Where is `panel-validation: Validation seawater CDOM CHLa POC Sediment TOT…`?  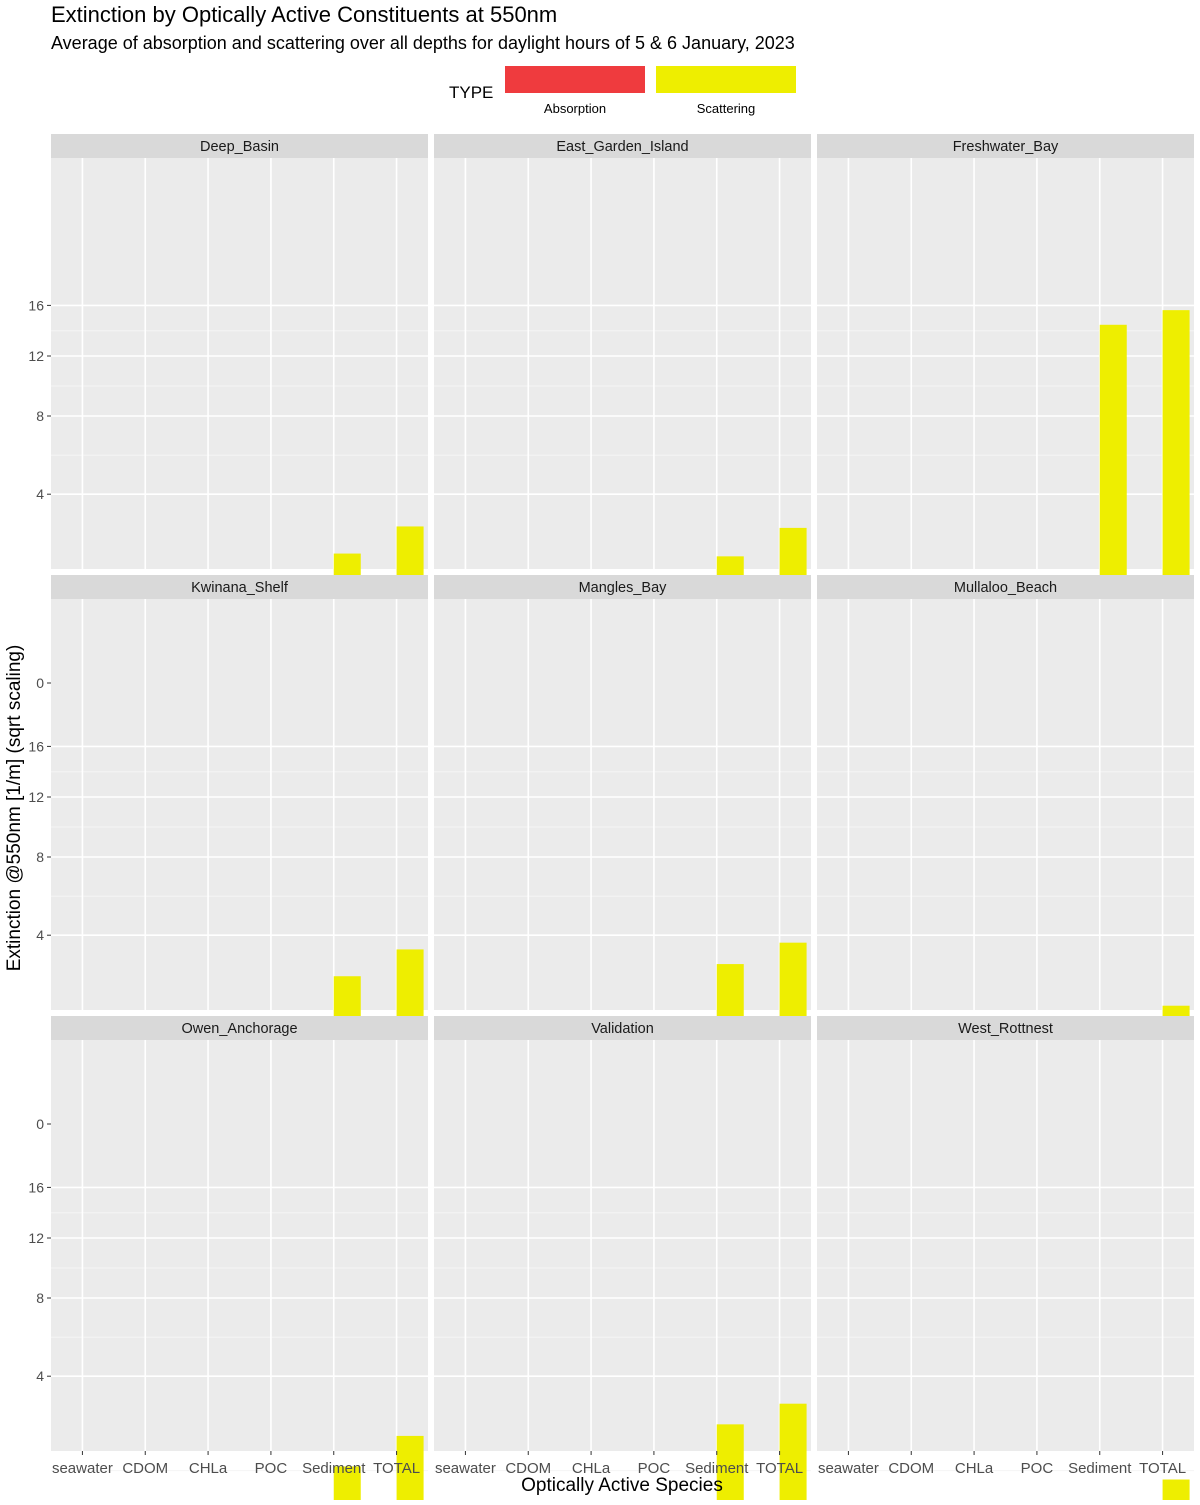
panel-validation: Validation seawater CDOM CHLa POC Sediment TOT… is located at coordinates (622, 1260).